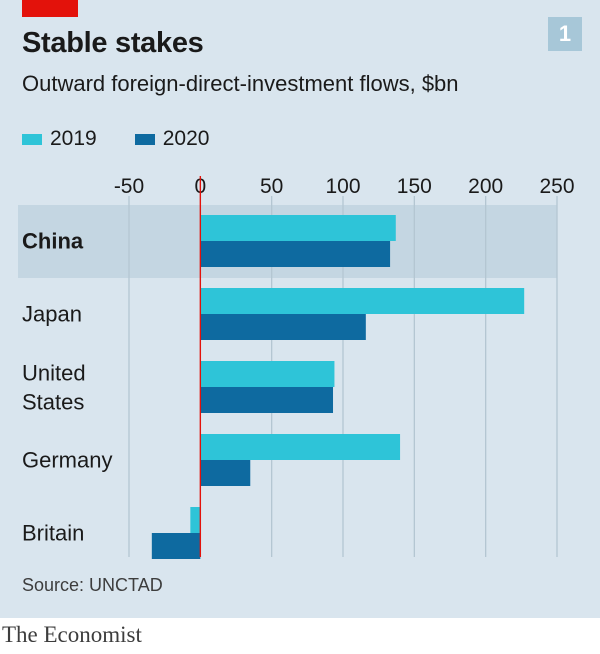 This screenshot has width=600, height=654. I want to click on x-tick-label-50: -50, so click(129, 186).